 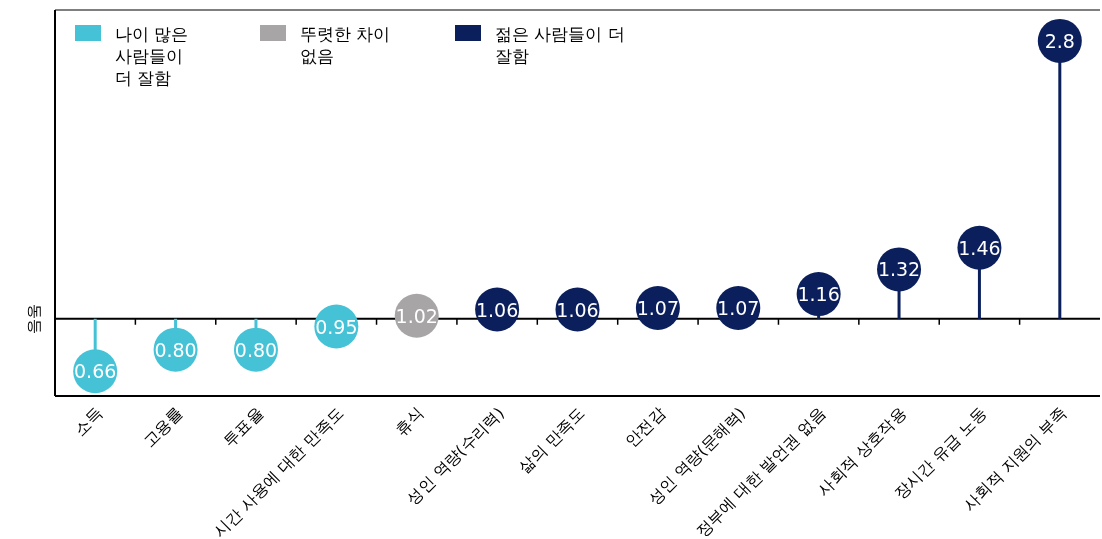 What do you see at coordinates (560, 45) in the screenshot?
I see `legend-label: 젊은 사람들이 더 잘함` at bounding box center [560, 45].